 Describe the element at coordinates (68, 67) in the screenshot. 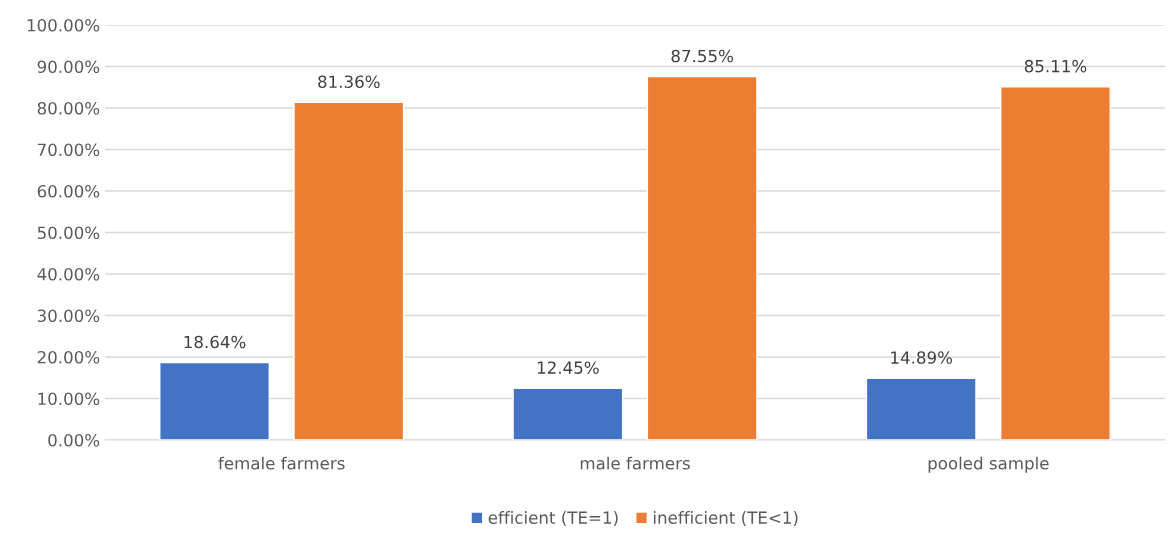

I see `y-tick-label: 90.00%` at that location.